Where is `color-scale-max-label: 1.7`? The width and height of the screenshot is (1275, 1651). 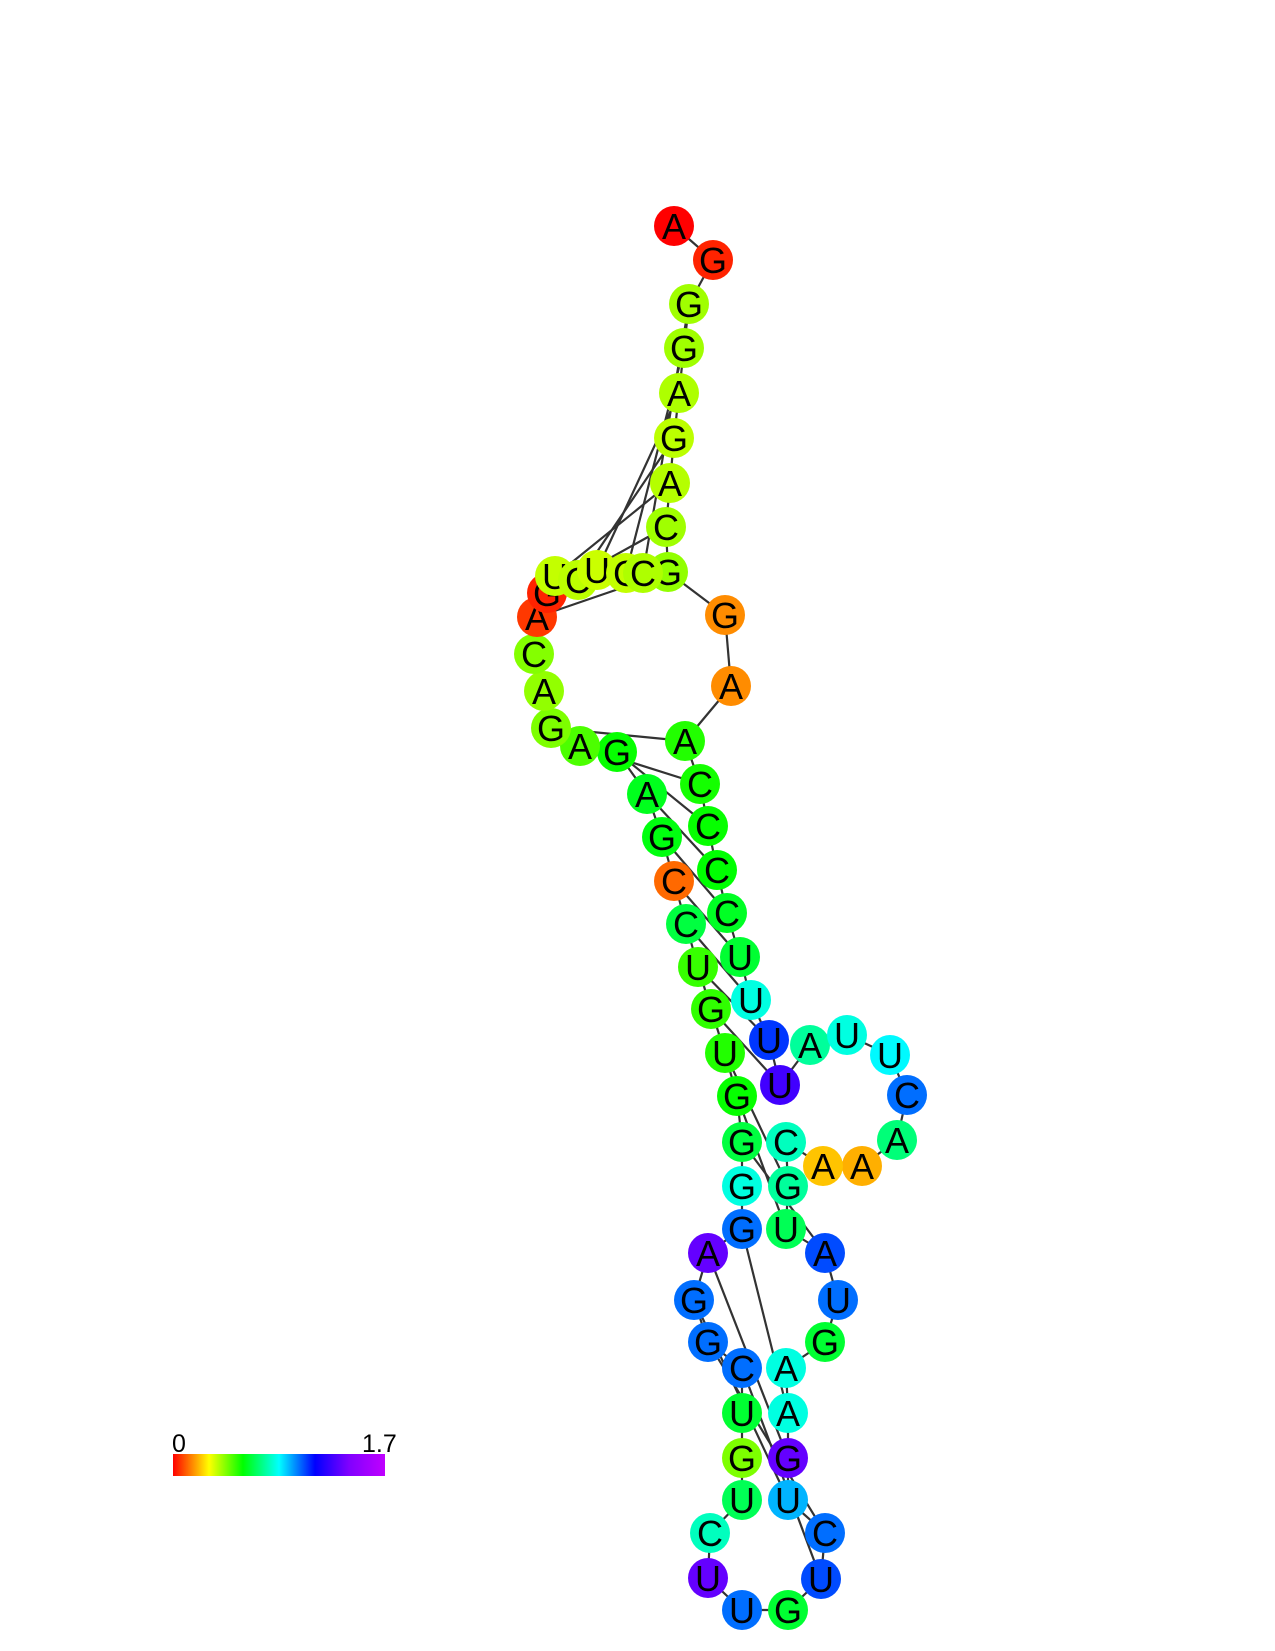
color-scale-max-label: 1.7 is located at coordinates (379, 1444).